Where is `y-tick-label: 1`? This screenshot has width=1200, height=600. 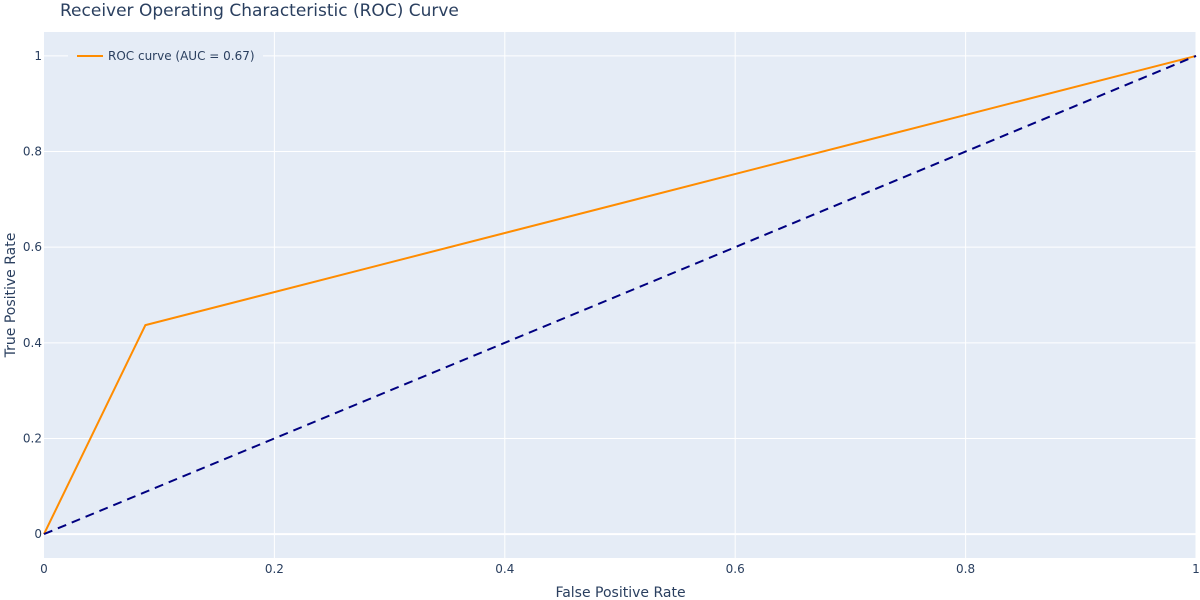
y-tick-label: 1 is located at coordinates (38, 56).